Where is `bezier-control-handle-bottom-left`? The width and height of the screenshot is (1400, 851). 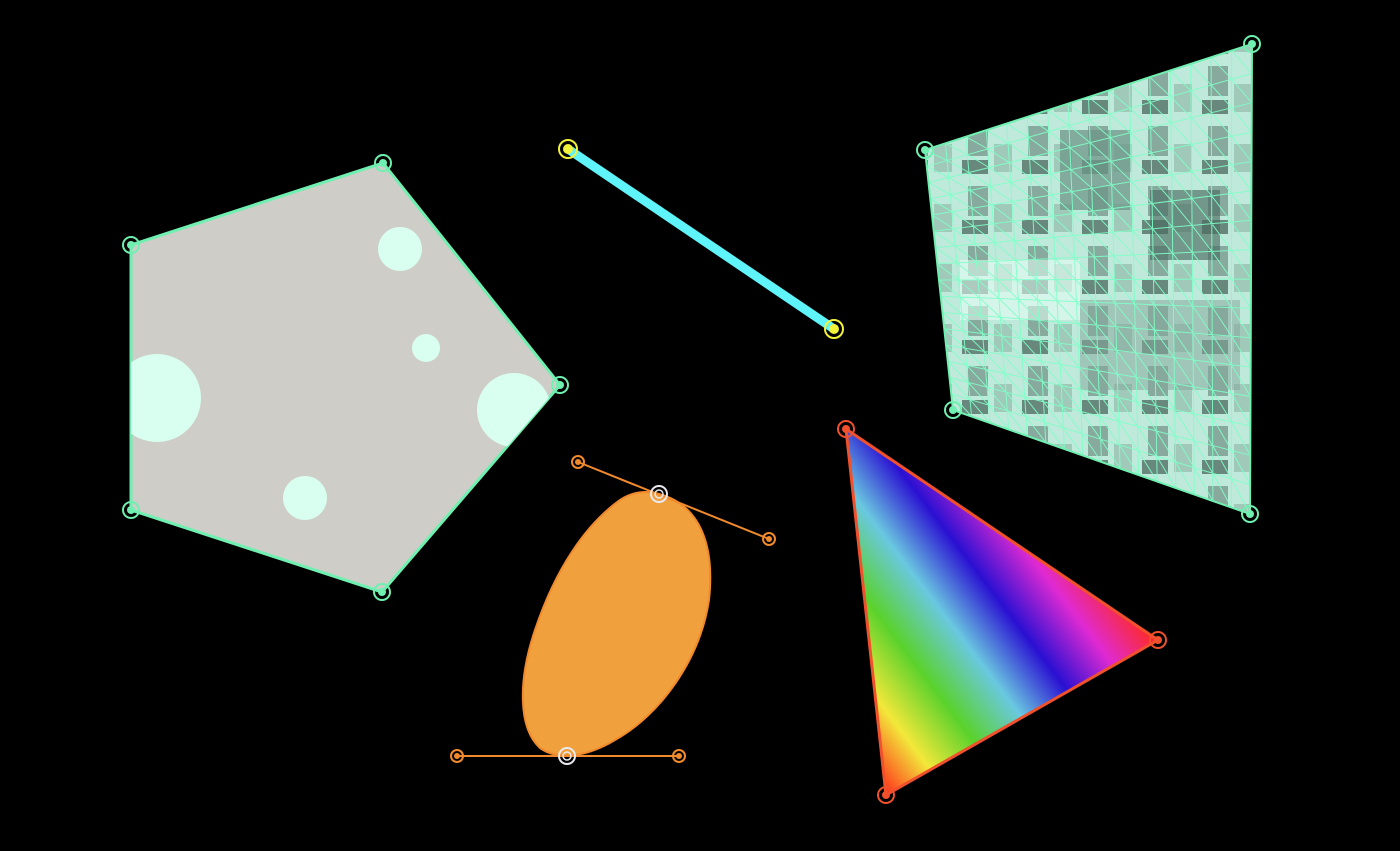
bezier-control-handle-bottom-left is located at coordinates (457, 756).